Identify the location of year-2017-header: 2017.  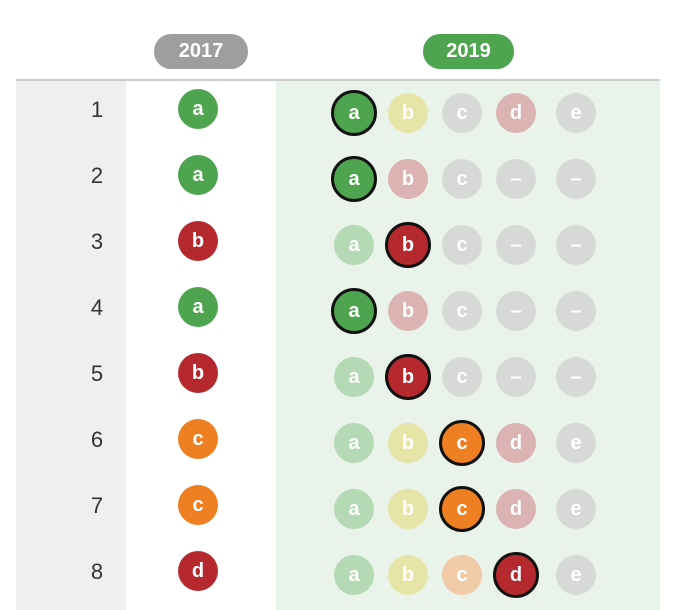
(201, 51).